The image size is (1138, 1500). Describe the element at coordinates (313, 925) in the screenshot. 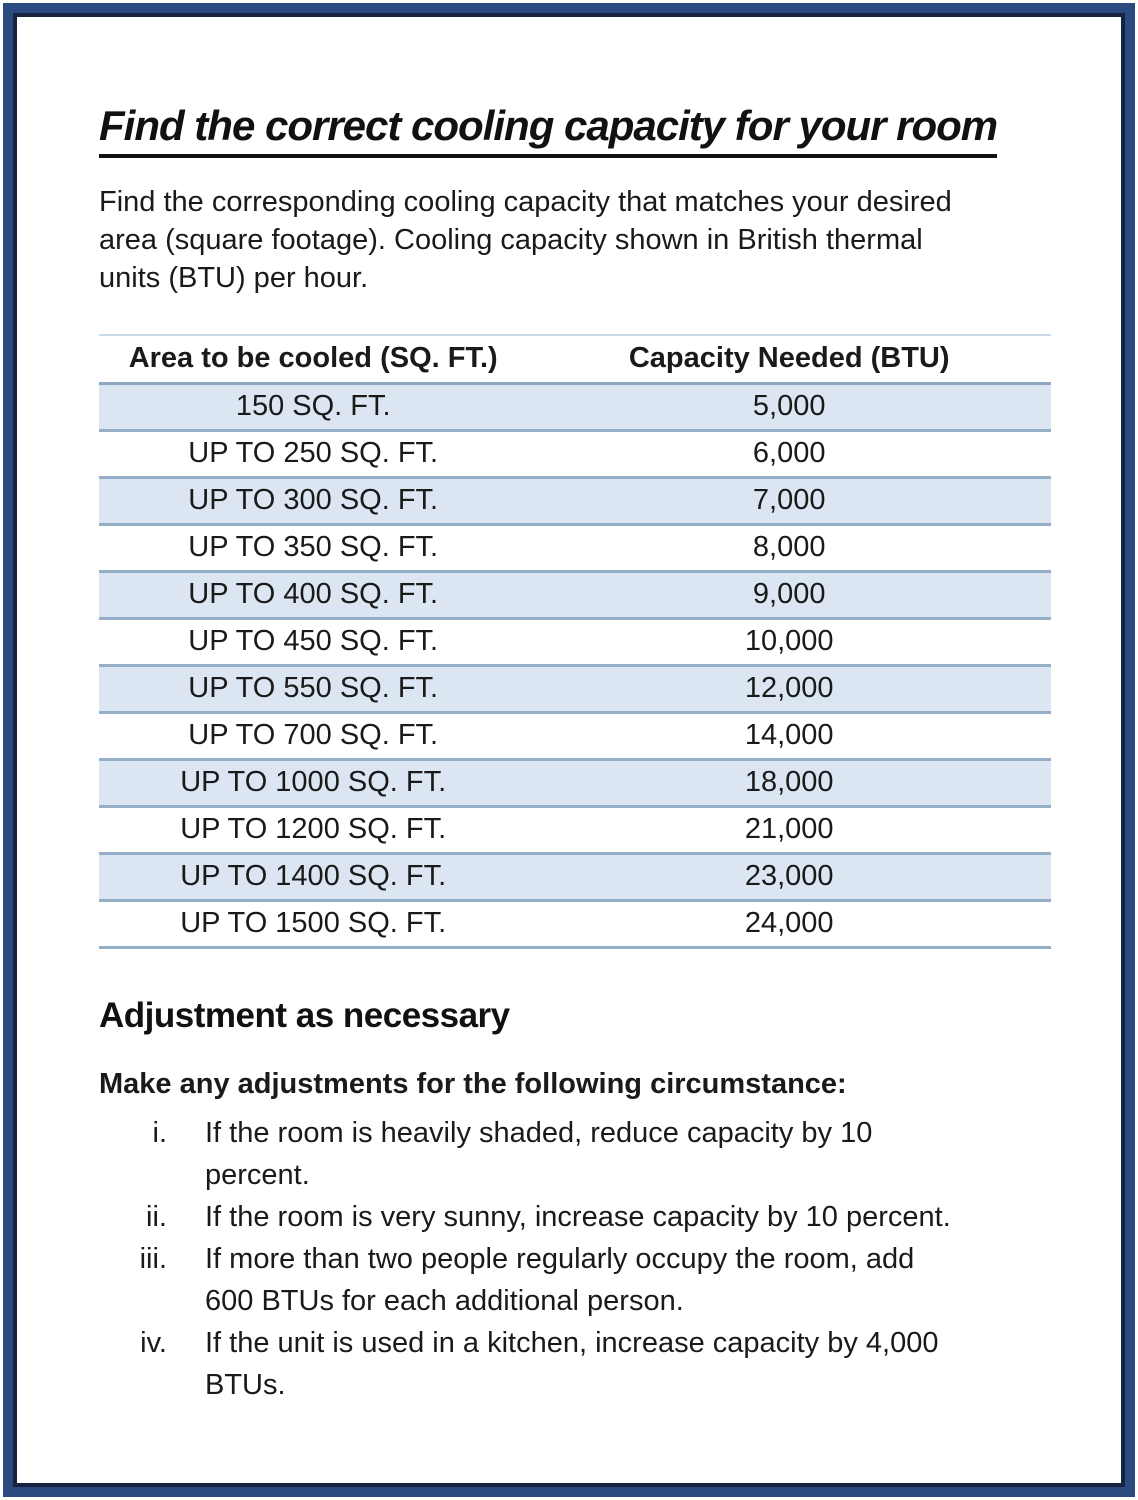

I see `area-cell: UP TO 1500 SQ. FT.` at that location.